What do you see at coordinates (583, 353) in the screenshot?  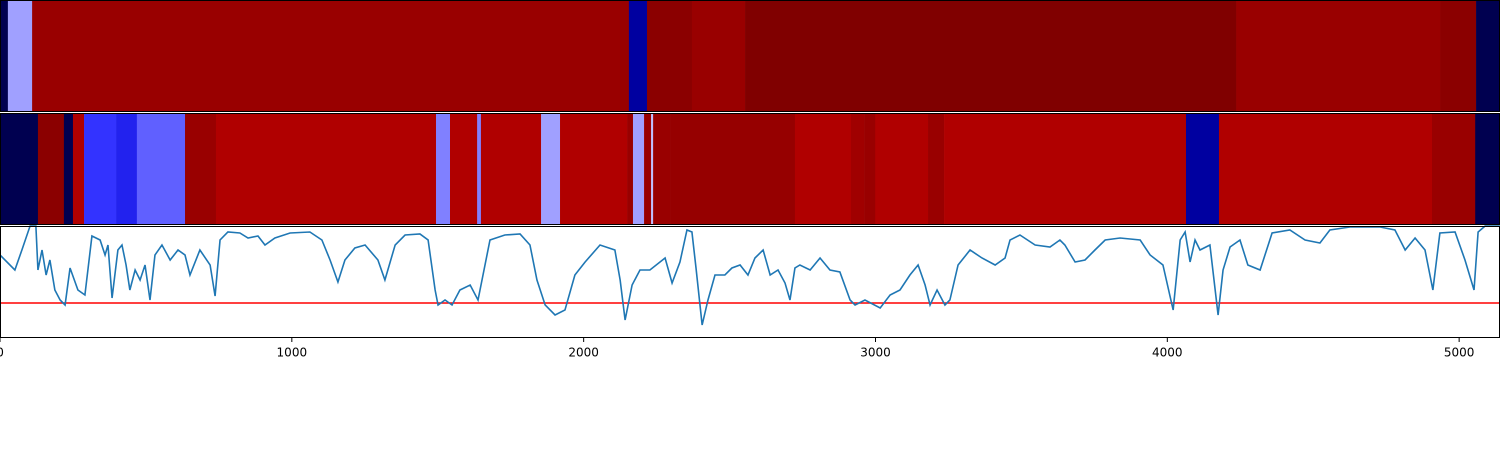 I see `x-tick-label: 2000` at bounding box center [583, 353].